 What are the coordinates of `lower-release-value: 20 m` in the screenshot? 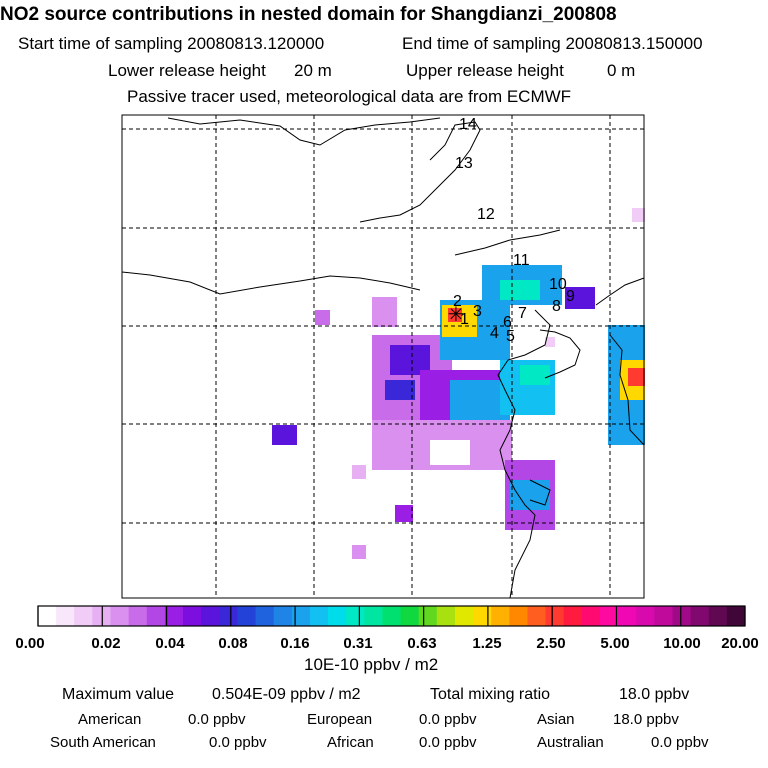 It's located at (313, 70).